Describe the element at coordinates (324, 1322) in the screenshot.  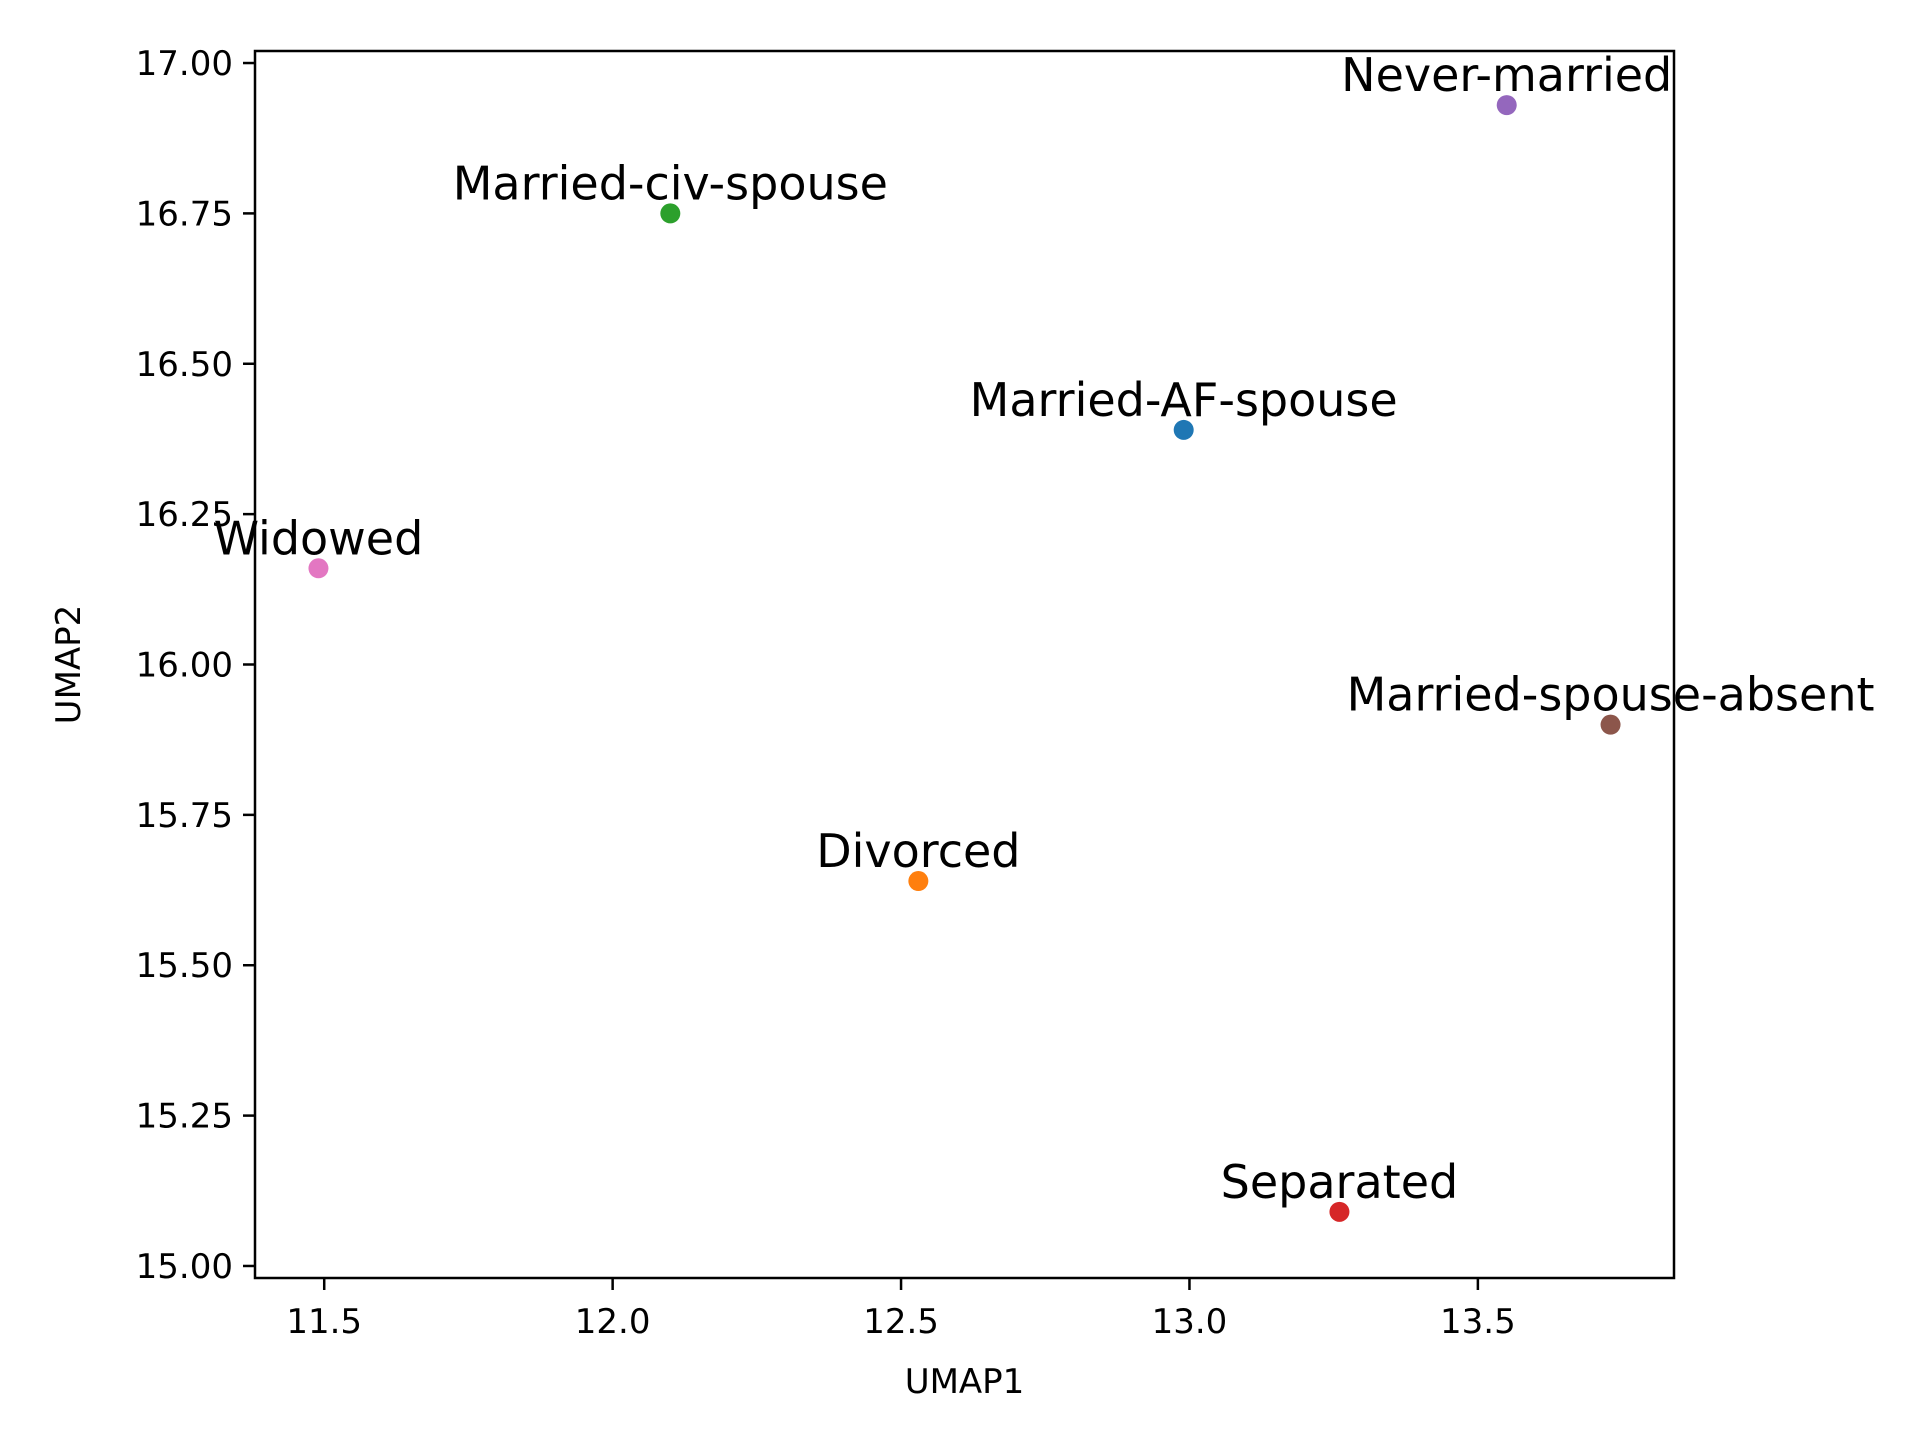
I see `x-tick-label: 11.5` at that location.